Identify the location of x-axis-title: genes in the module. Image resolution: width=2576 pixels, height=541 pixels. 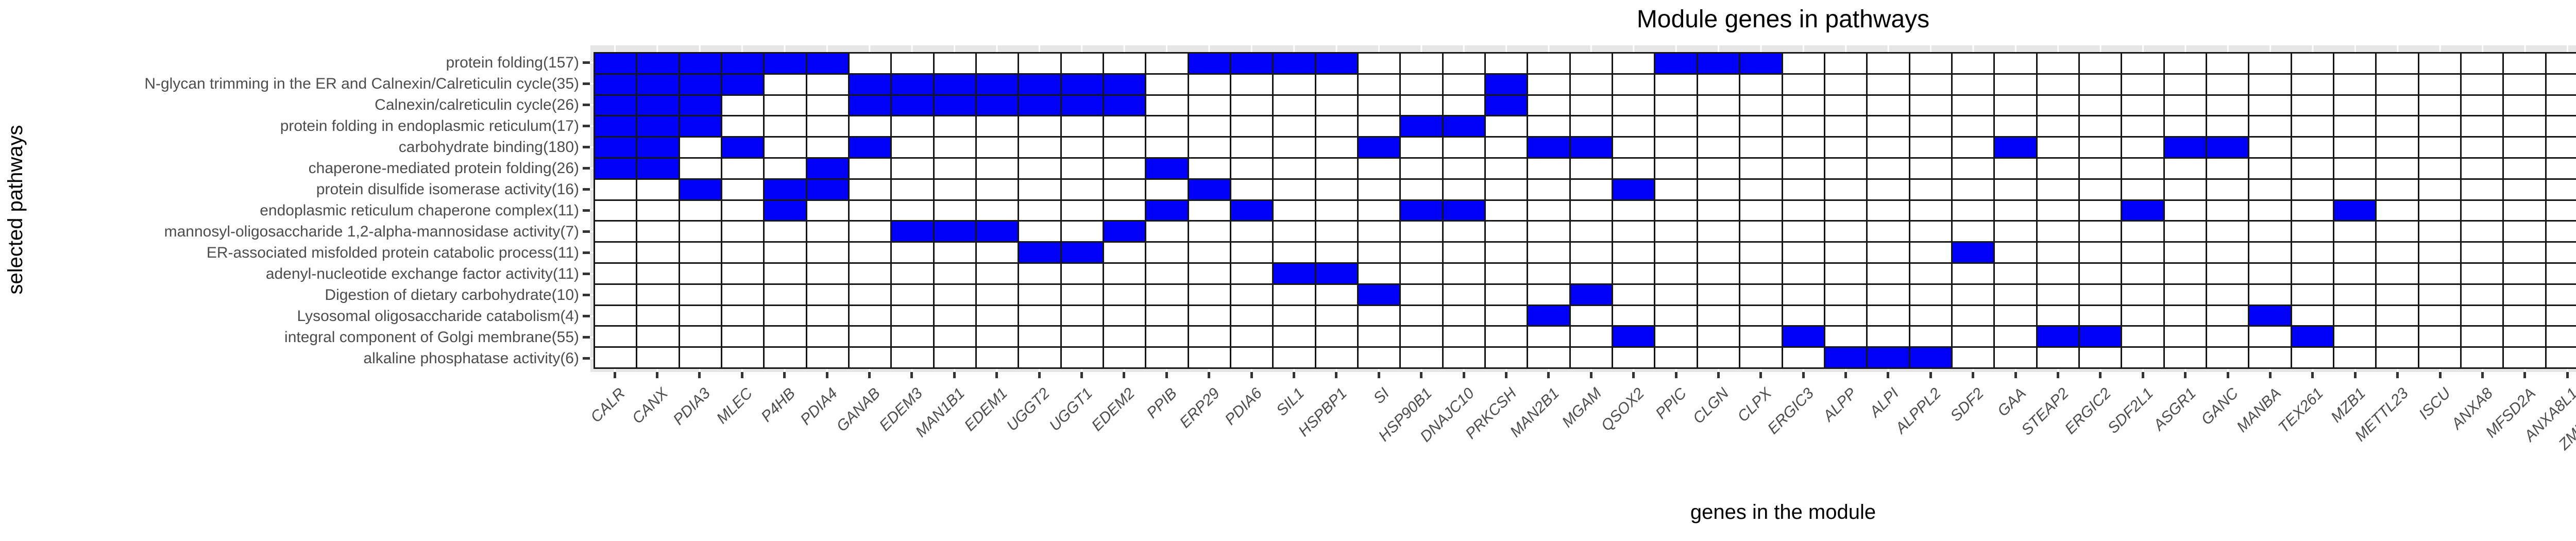
(1783, 512).